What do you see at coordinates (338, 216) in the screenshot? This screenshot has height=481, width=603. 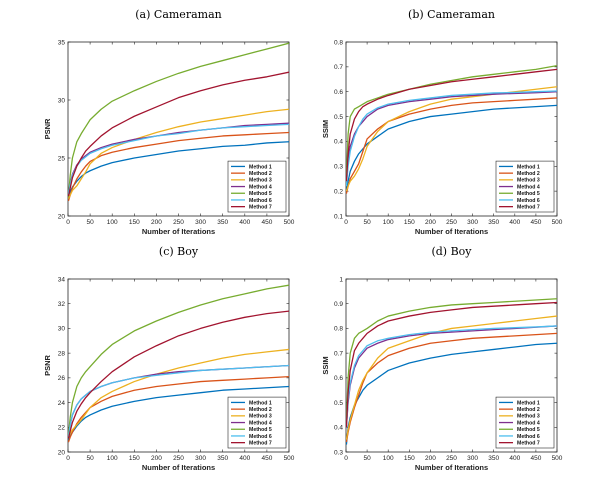 I see `y-tick-label: 0.1` at bounding box center [338, 216].